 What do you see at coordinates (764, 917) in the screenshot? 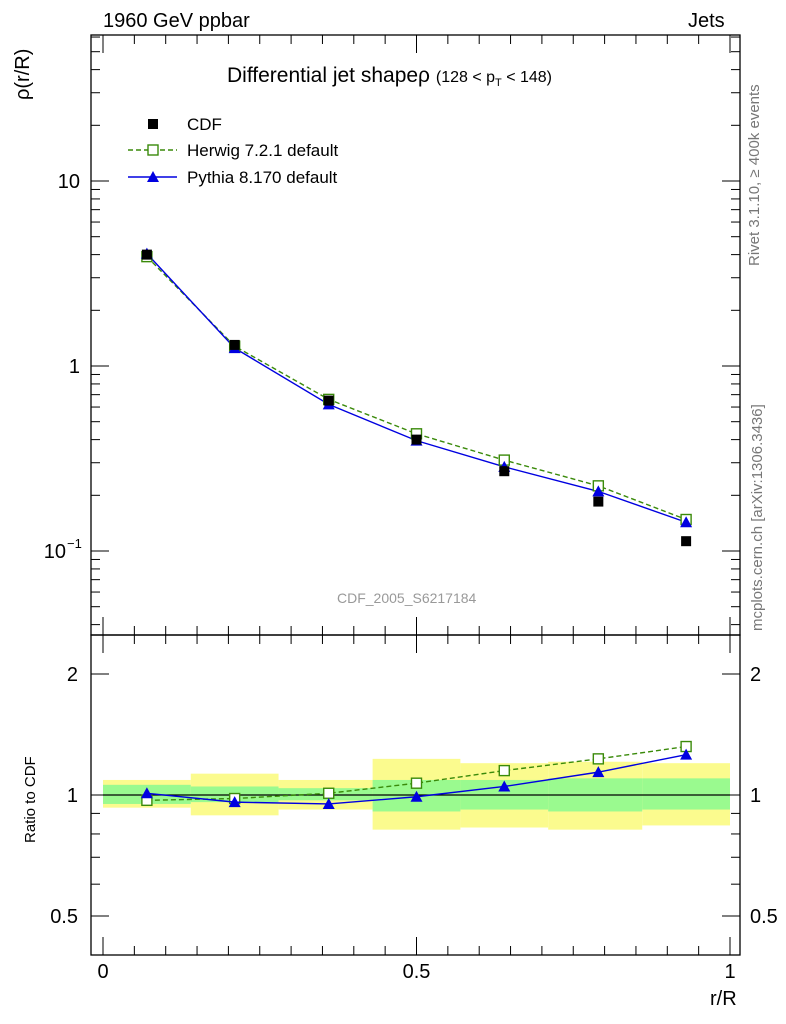
I see `ratio-y-tick-label-right: 0.5` at bounding box center [764, 917].